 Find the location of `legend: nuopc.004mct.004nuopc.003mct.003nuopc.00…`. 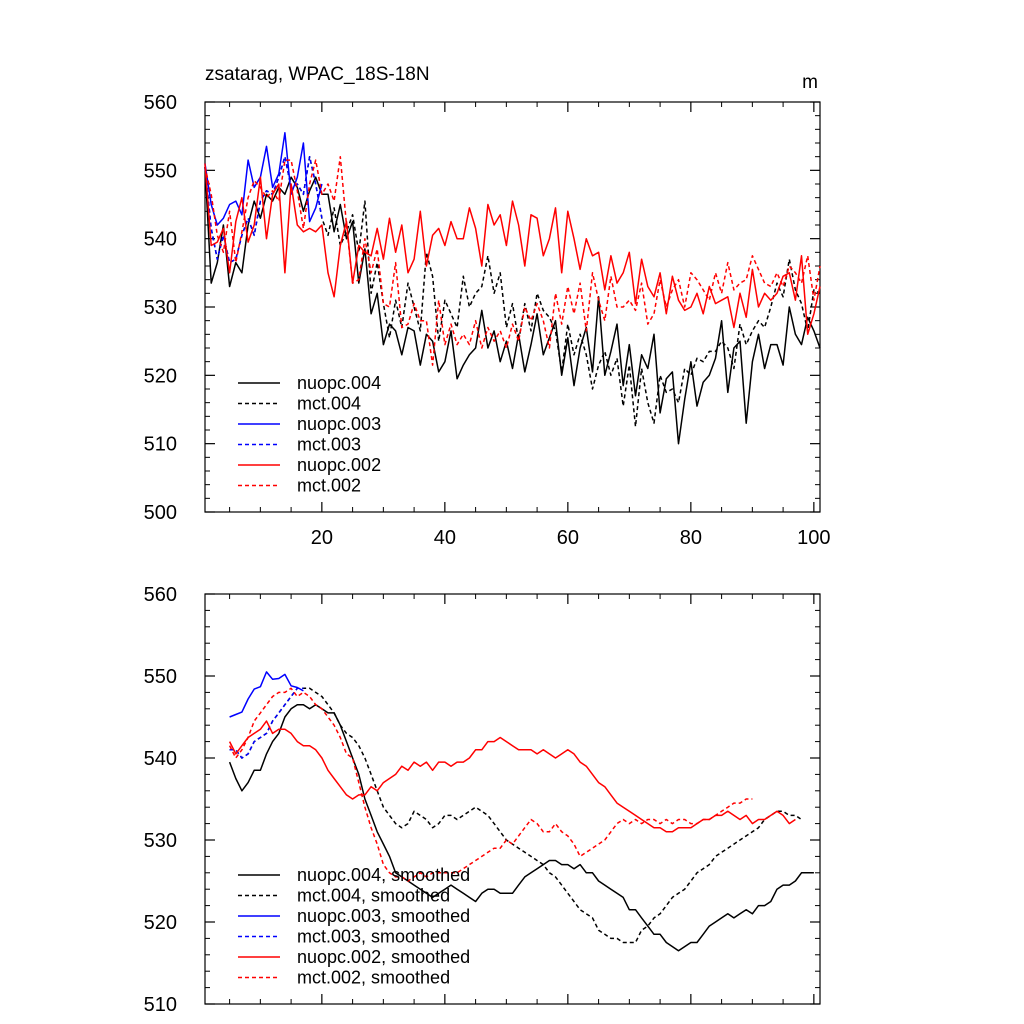

legend: nuopc.004mct.004nuopc.003mct.003nuopc.00… is located at coordinates (309, 434).